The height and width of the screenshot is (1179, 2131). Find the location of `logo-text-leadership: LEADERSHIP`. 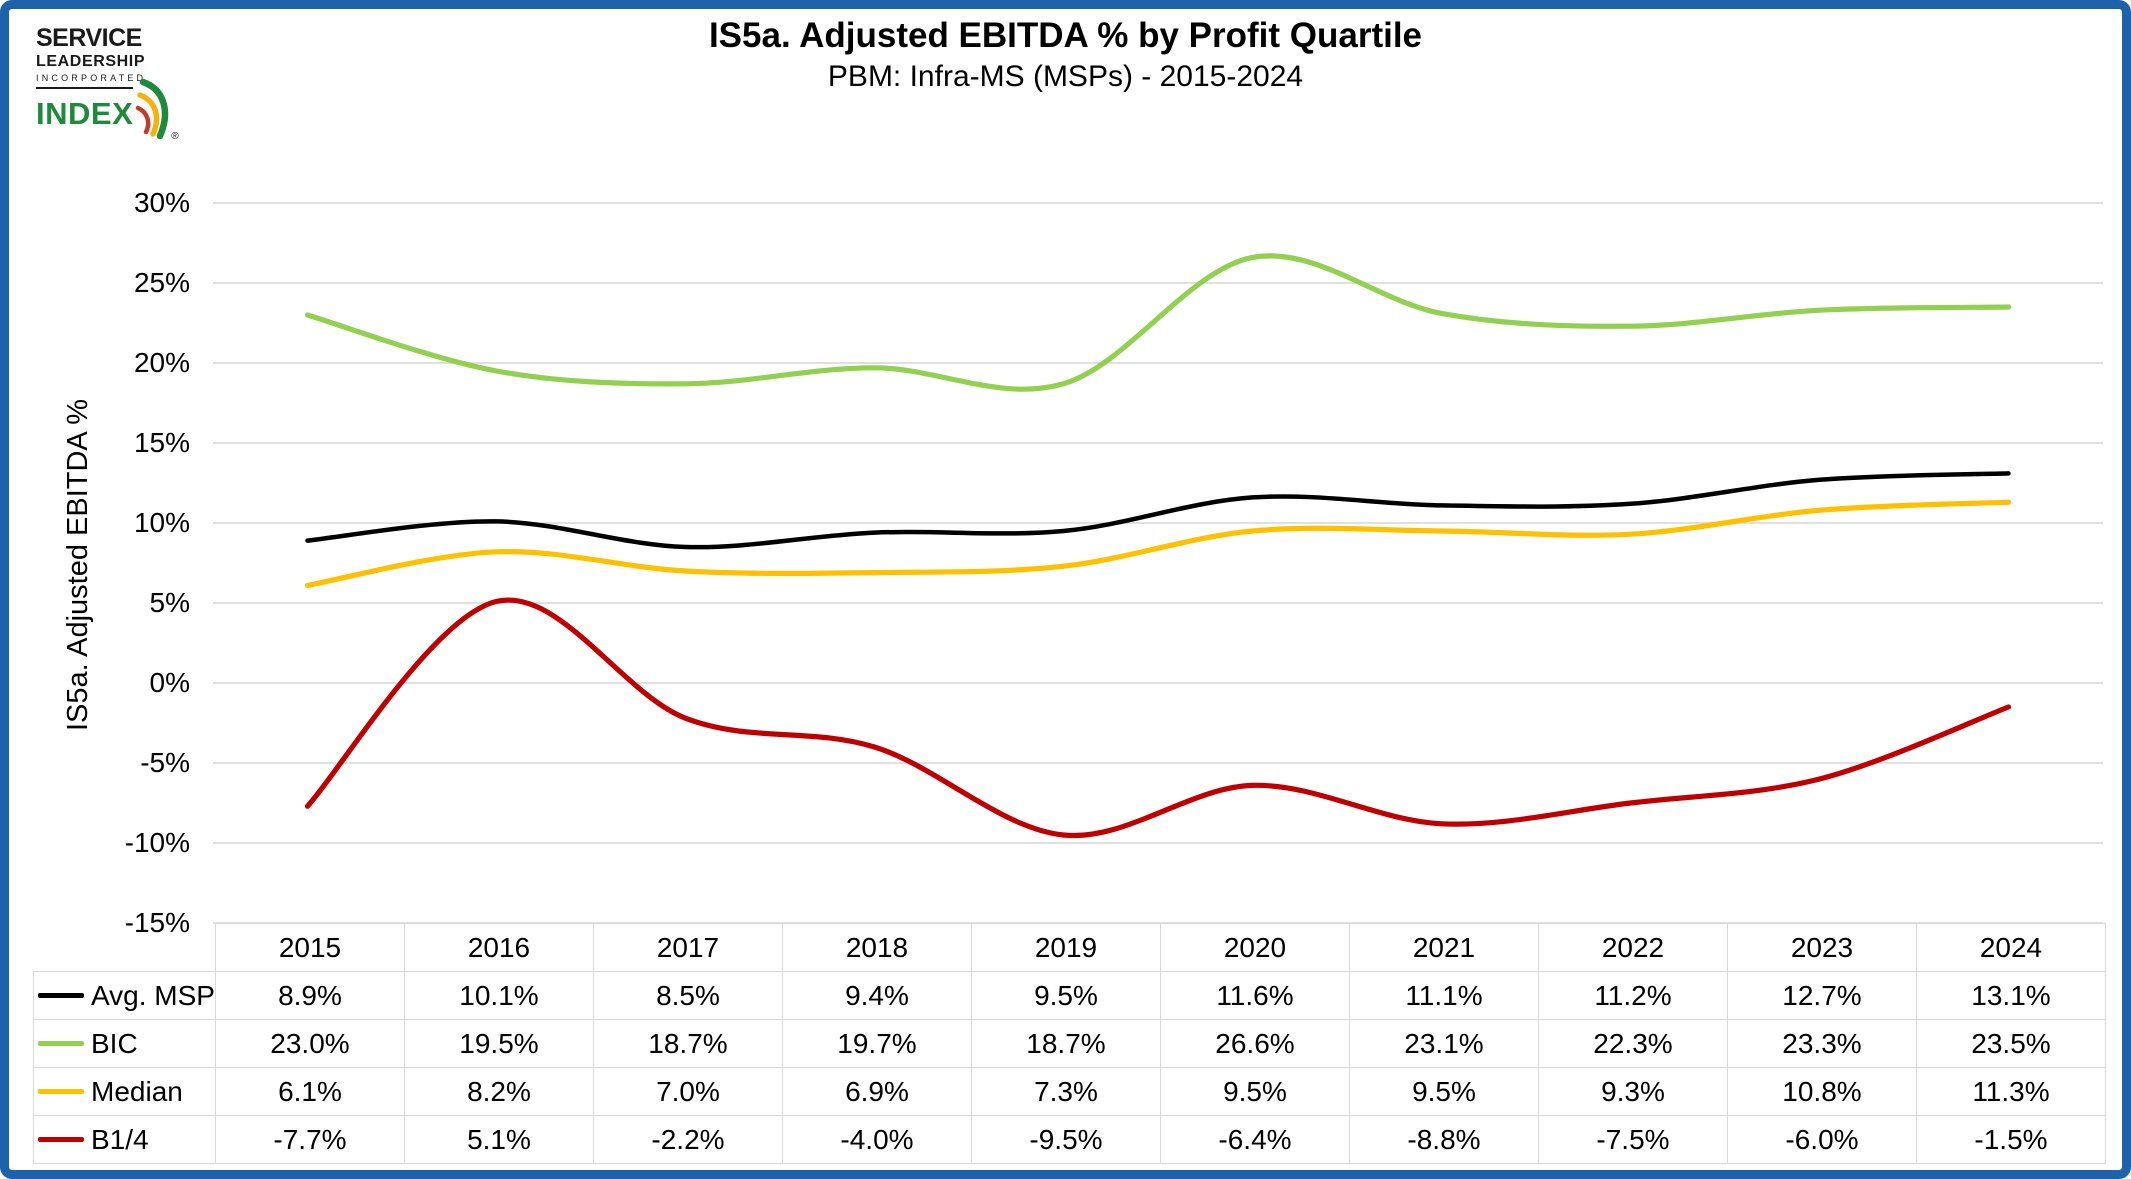

logo-text-leadership: LEADERSHIP is located at coordinates (91, 61).